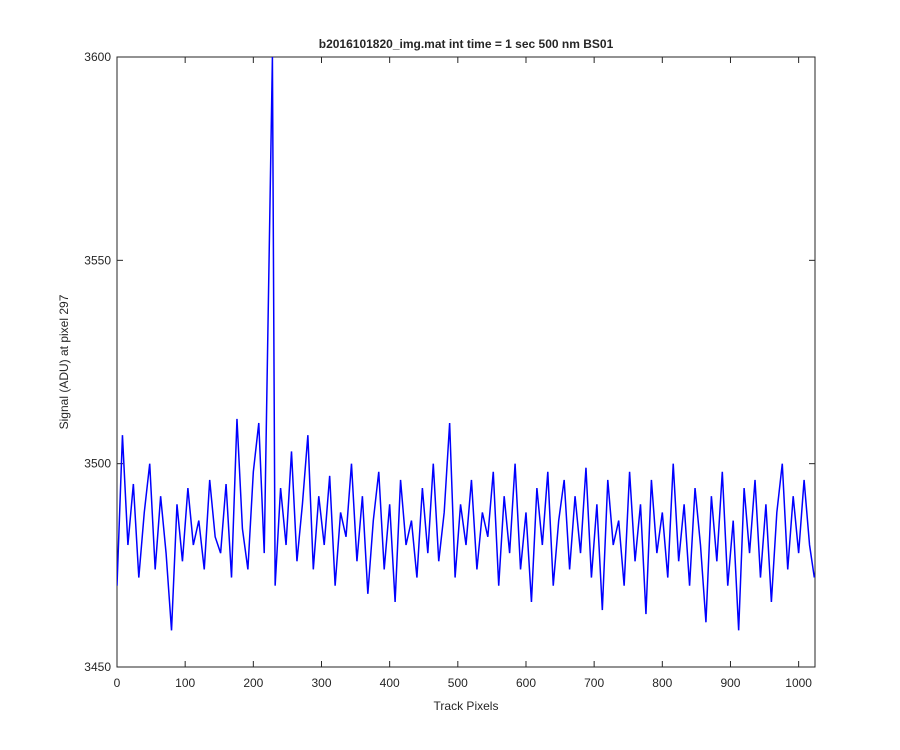 The width and height of the screenshot is (900, 750). What do you see at coordinates (798, 683) in the screenshot?
I see `x-tick-label: 1000` at bounding box center [798, 683].